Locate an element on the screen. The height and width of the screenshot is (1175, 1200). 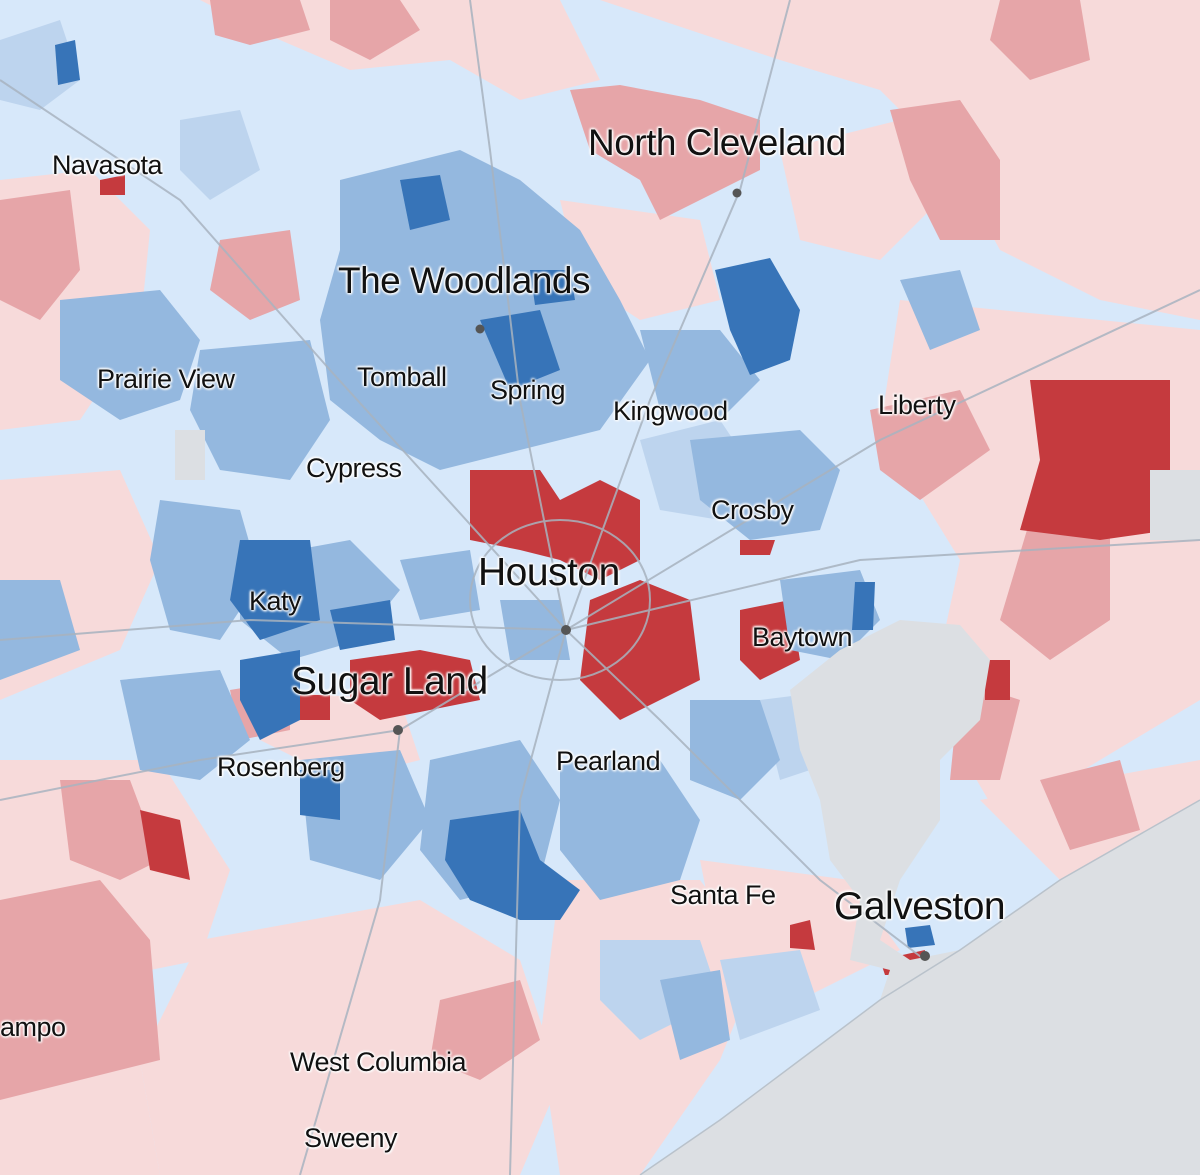
city-label-houston: Houston is located at coordinates (549, 572).